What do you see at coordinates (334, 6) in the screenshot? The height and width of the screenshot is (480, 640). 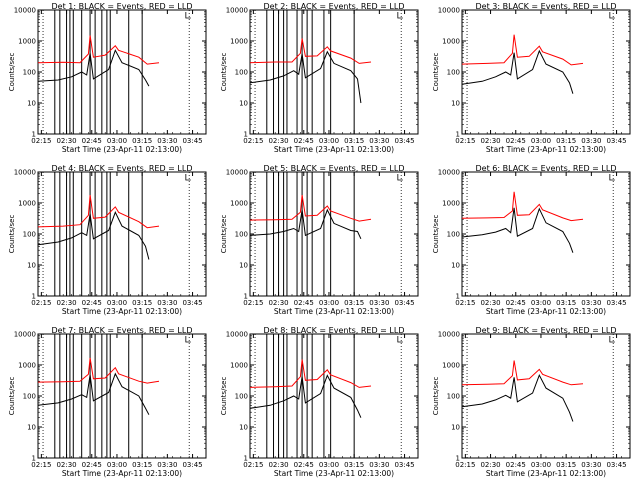 I see `panel-title: Det 2: BLACK = Events, RED = LLD` at bounding box center [334, 6].